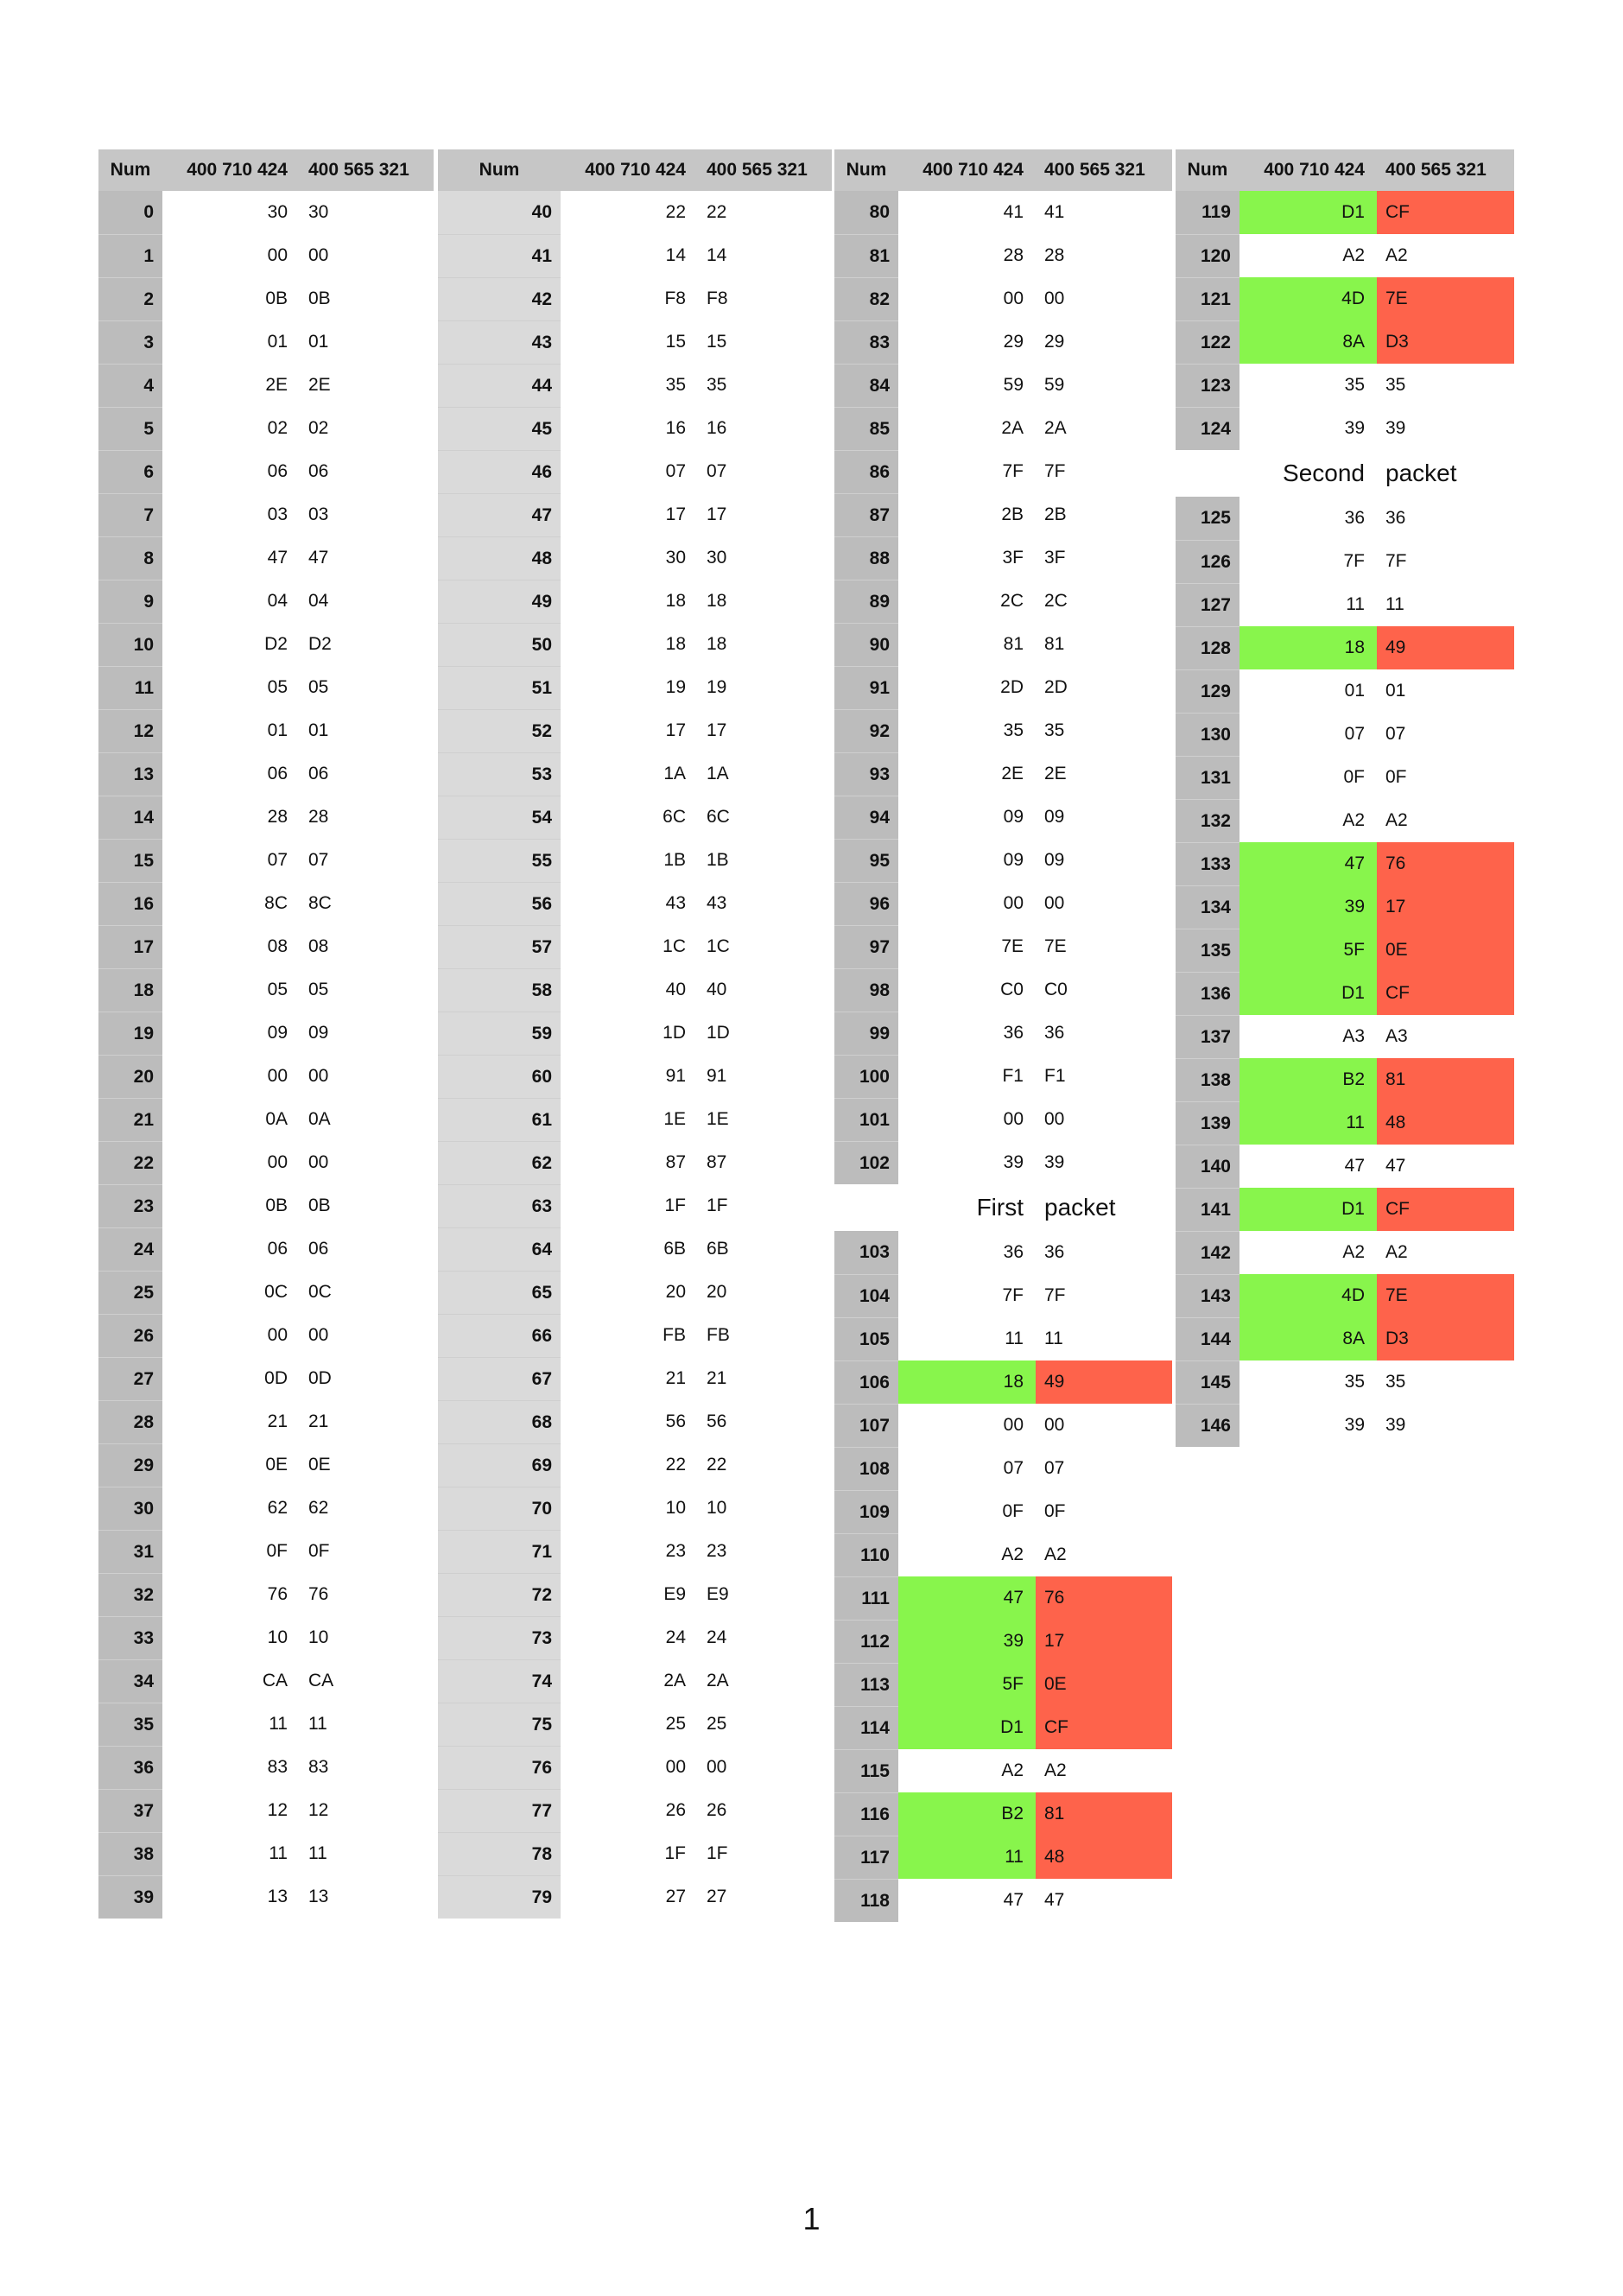 This screenshot has height=2296, width=1623. I want to click on value-400-710-424: 23, so click(675, 1551).